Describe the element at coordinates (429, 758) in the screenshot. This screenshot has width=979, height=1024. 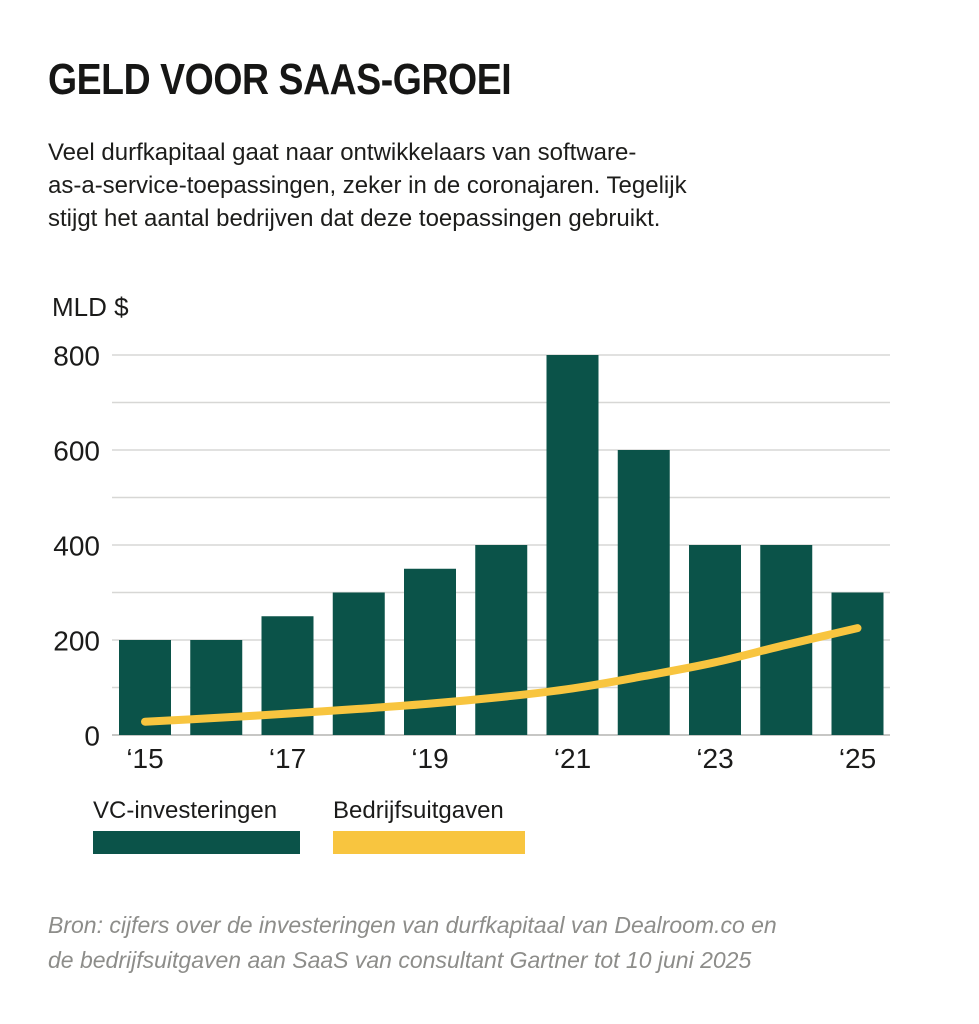
I see `x-tick-label-4: ‘19` at that location.